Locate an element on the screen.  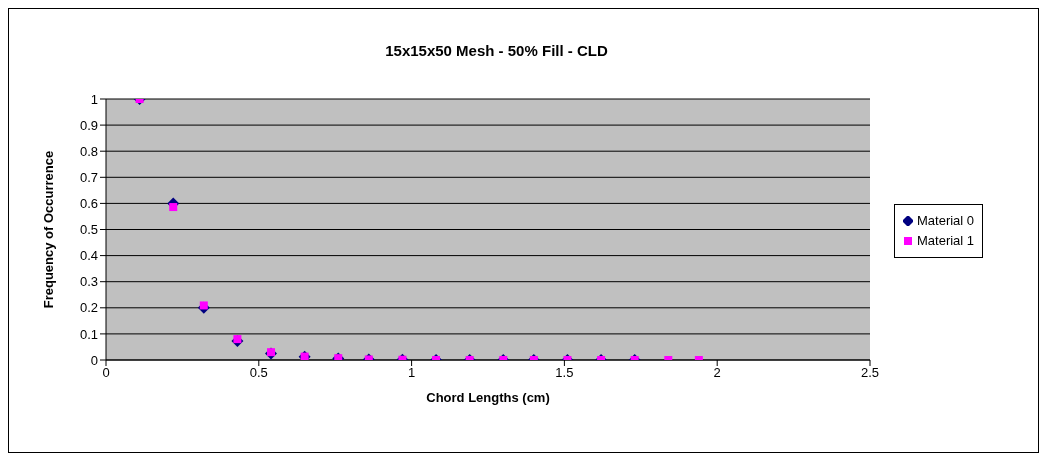
x-tick-label: 0 is located at coordinates (106, 373).